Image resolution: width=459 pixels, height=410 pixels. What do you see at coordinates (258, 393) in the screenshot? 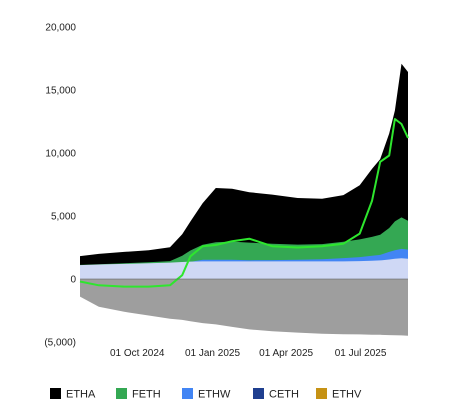
I see `legend-swatch-ceth` at bounding box center [258, 393].